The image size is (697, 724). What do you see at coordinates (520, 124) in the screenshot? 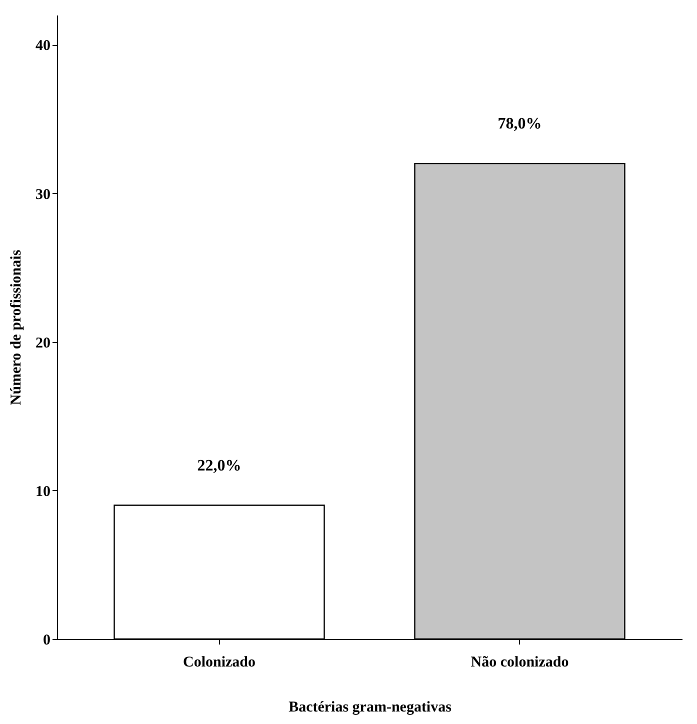
I see `annotation: 78,0%` at bounding box center [520, 124].